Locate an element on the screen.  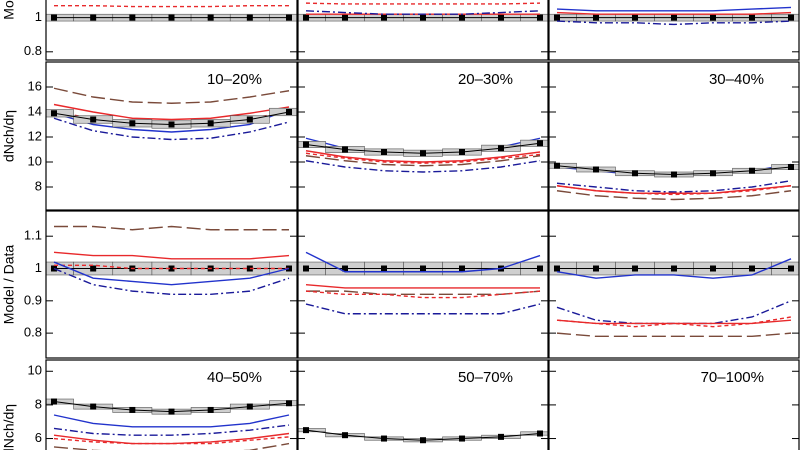
panel-label: 30–40% is located at coordinates (736, 79).